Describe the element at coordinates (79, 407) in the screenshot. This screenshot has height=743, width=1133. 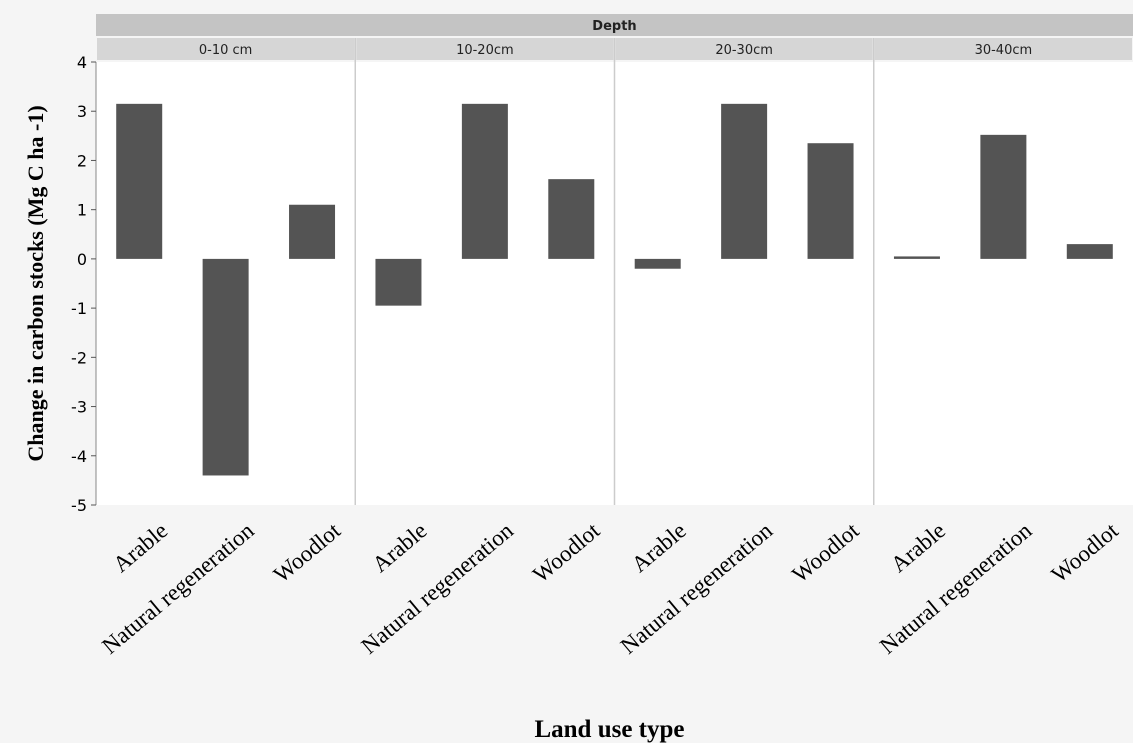
I see `y-tick-label: -3` at that location.